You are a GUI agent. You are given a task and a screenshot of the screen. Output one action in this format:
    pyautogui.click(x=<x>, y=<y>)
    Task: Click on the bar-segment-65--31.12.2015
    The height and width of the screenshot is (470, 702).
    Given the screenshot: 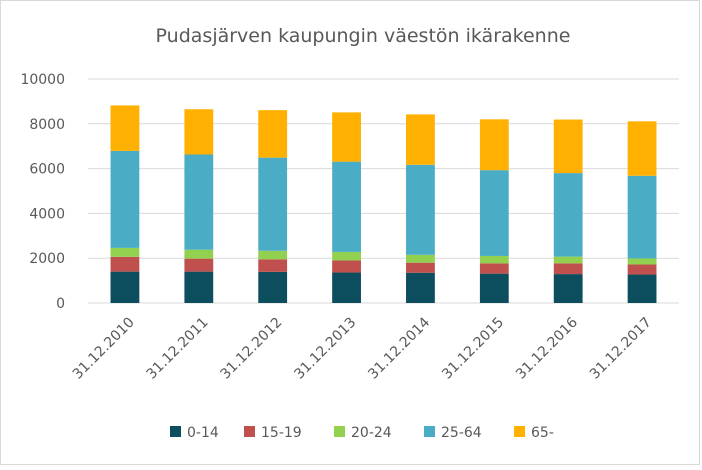 What is the action you would take?
    pyautogui.click(x=494, y=145)
    